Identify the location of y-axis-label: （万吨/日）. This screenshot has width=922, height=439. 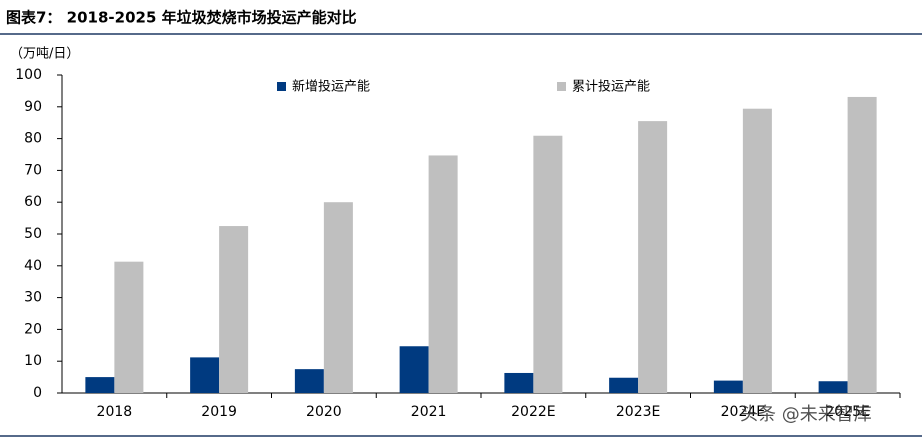
(44, 54).